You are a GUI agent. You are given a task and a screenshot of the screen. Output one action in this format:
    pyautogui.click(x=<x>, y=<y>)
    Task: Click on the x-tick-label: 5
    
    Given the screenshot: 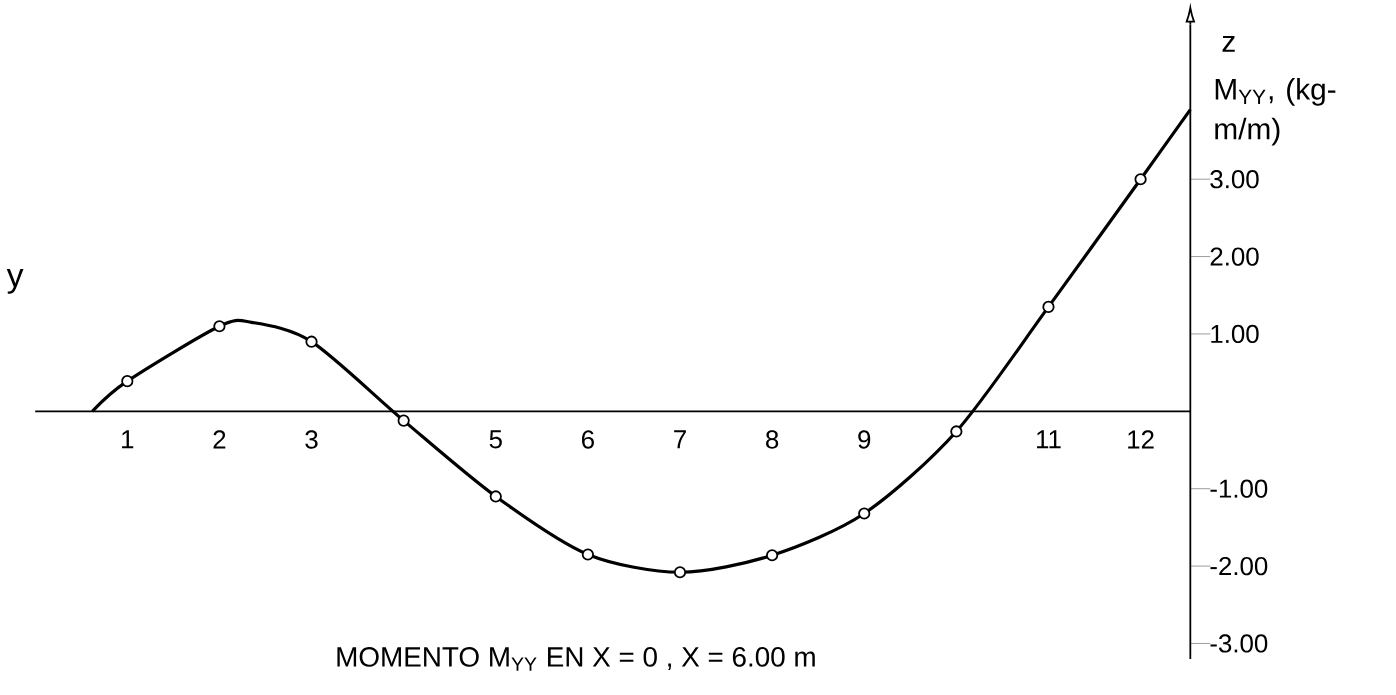 What is the action you would take?
    pyautogui.click(x=495, y=439)
    